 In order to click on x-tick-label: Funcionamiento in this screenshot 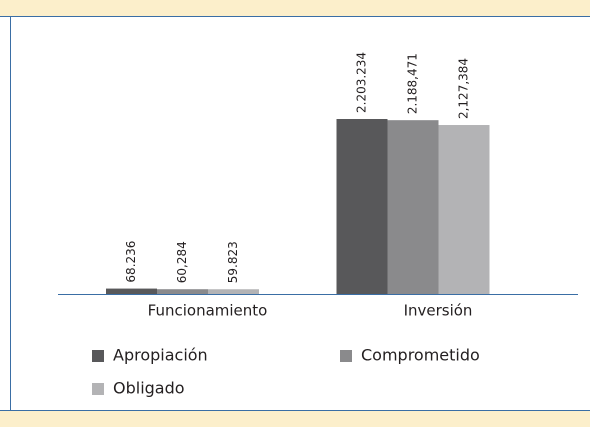, I will do `click(208, 311)`.